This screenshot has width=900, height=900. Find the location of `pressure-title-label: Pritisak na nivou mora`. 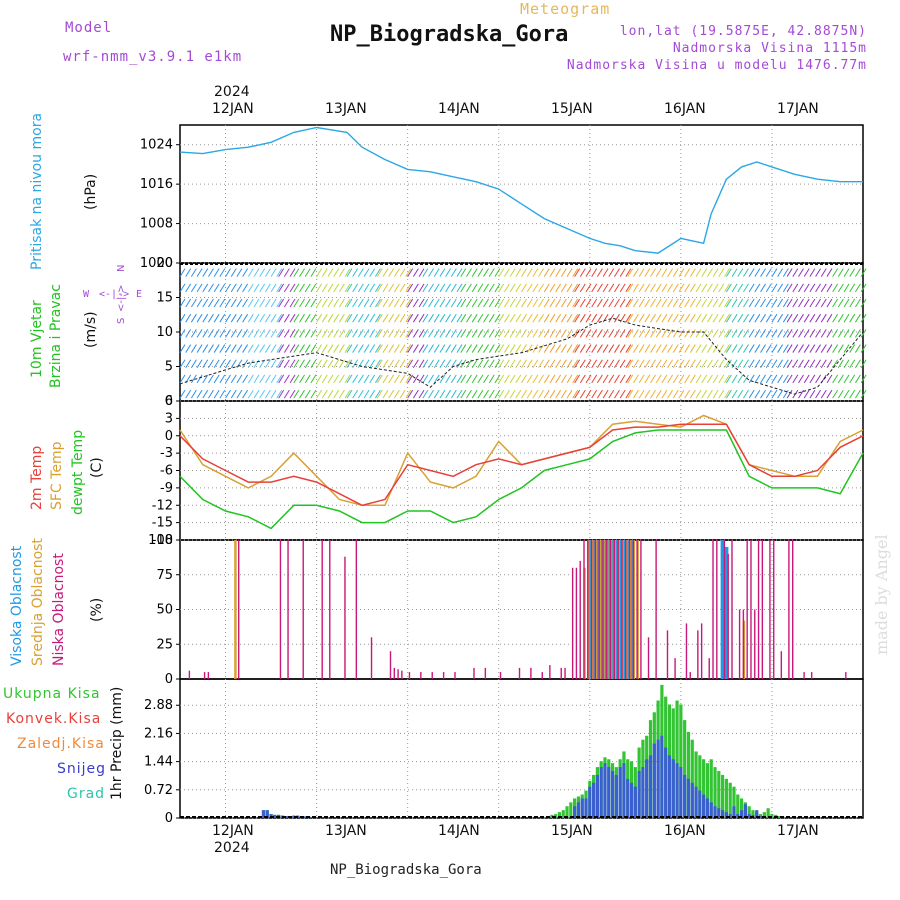

pressure-title-label: Pritisak na nivou mora is located at coordinates (37, 191).